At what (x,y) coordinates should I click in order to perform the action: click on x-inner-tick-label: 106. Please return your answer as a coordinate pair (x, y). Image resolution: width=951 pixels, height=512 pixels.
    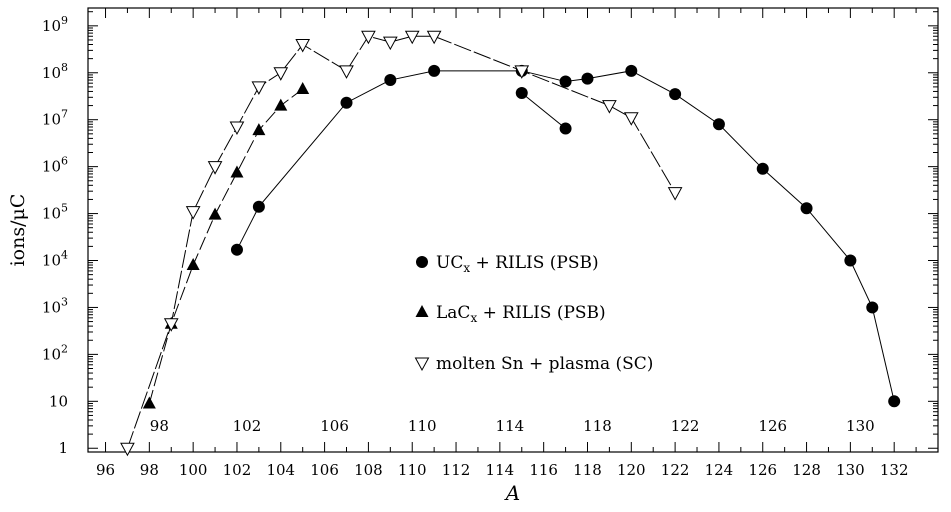
    Looking at the image, I should click on (334, 426).